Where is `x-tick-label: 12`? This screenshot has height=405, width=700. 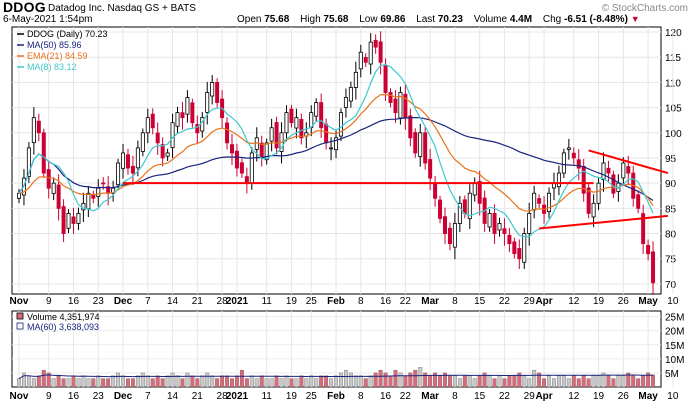 x-tick-label: 12 is located at coordinates (574, 301).